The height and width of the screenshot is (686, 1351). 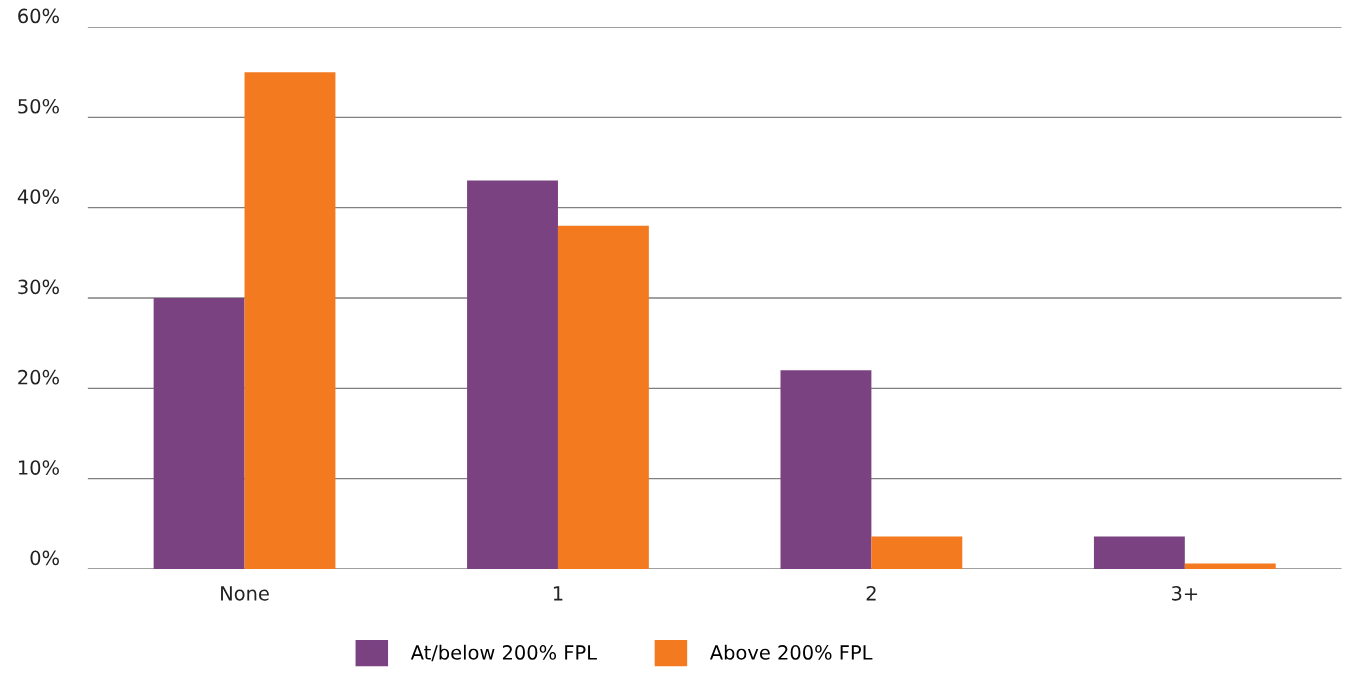 I want to click on x-tick-label: 2, so click(x=871, y=593).